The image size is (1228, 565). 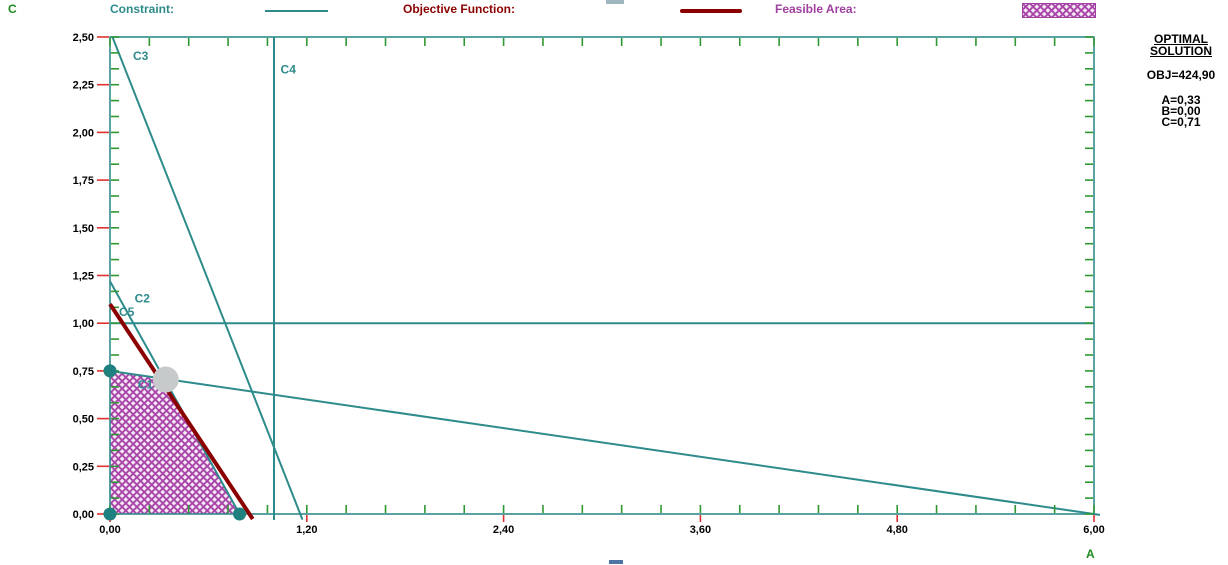 What do you see at coordinates (1090, 554) in the screenshot?
I see `x-axis-title: A` at bounding box center [1090, 554].